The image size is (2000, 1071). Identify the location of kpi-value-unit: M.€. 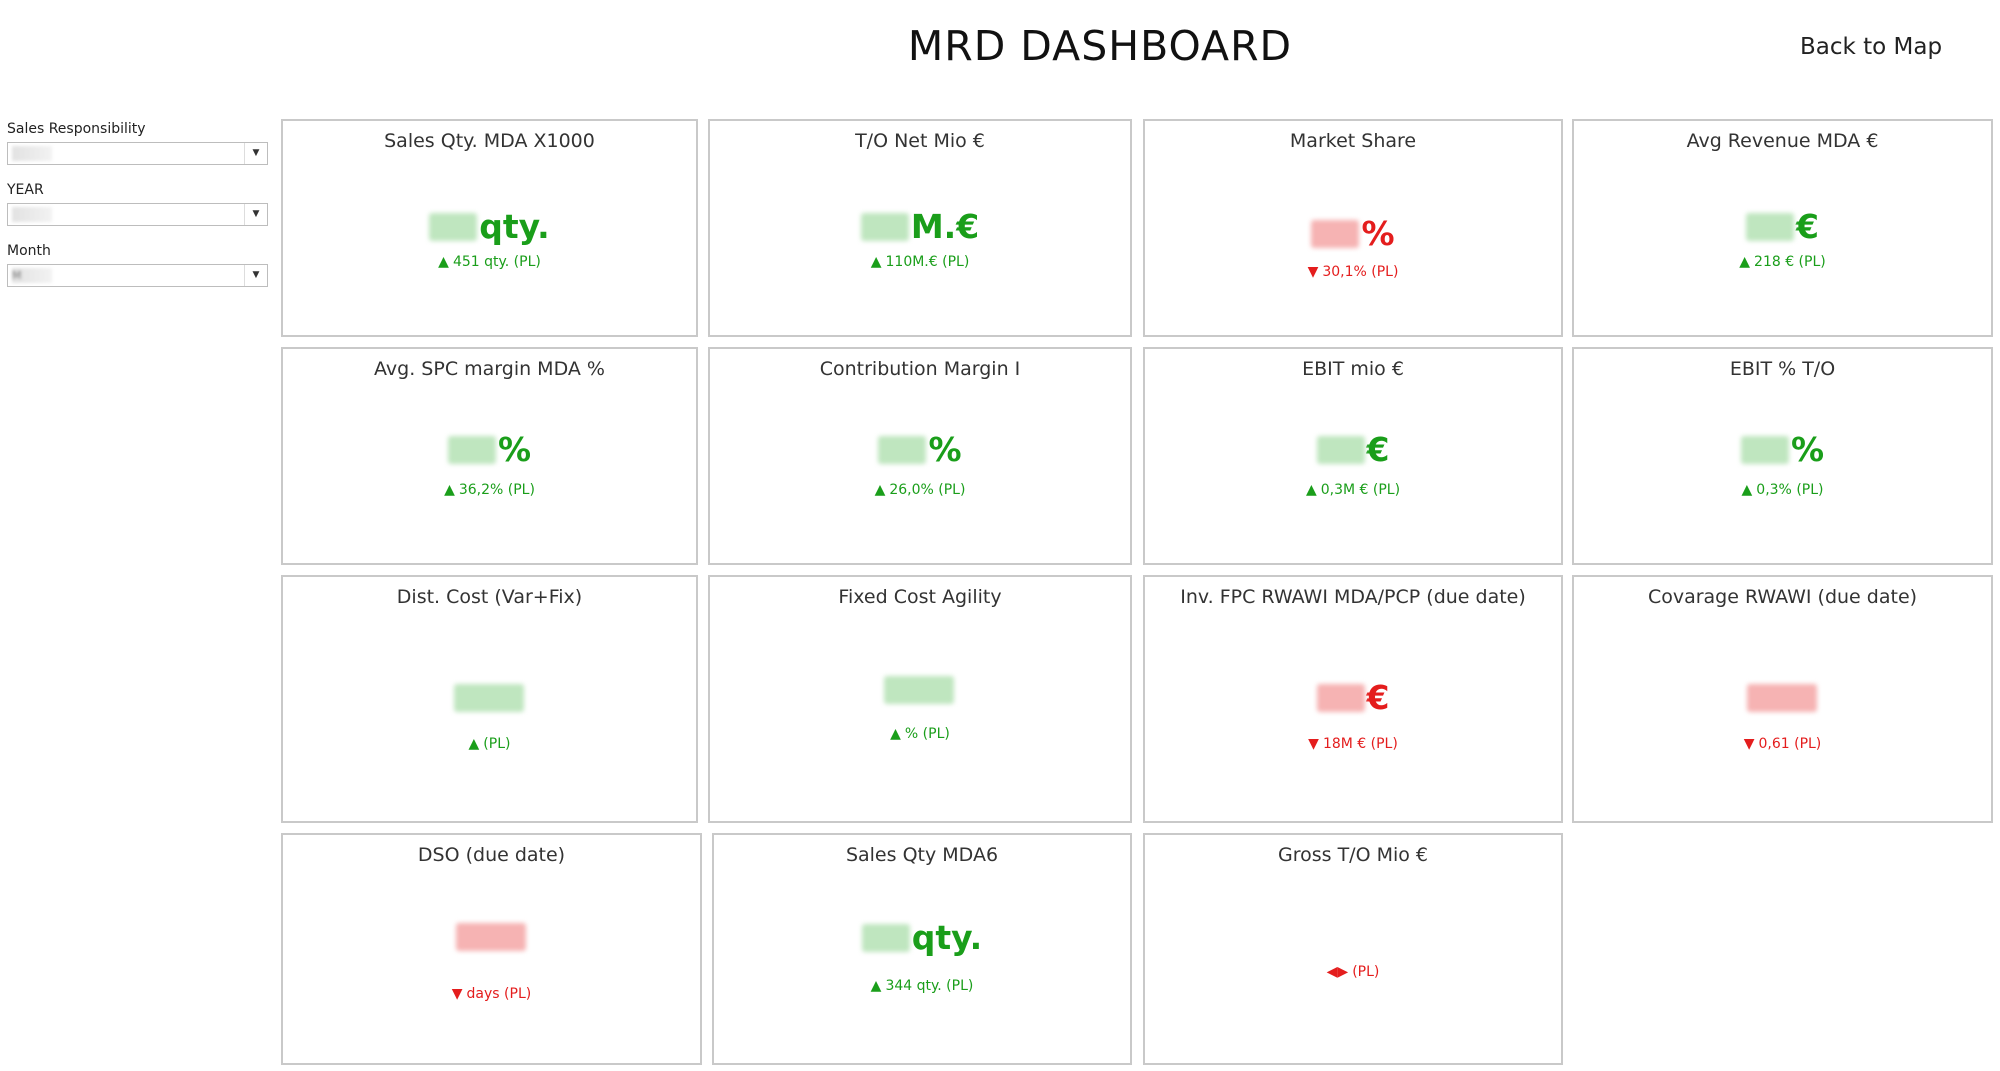
(945, 226).